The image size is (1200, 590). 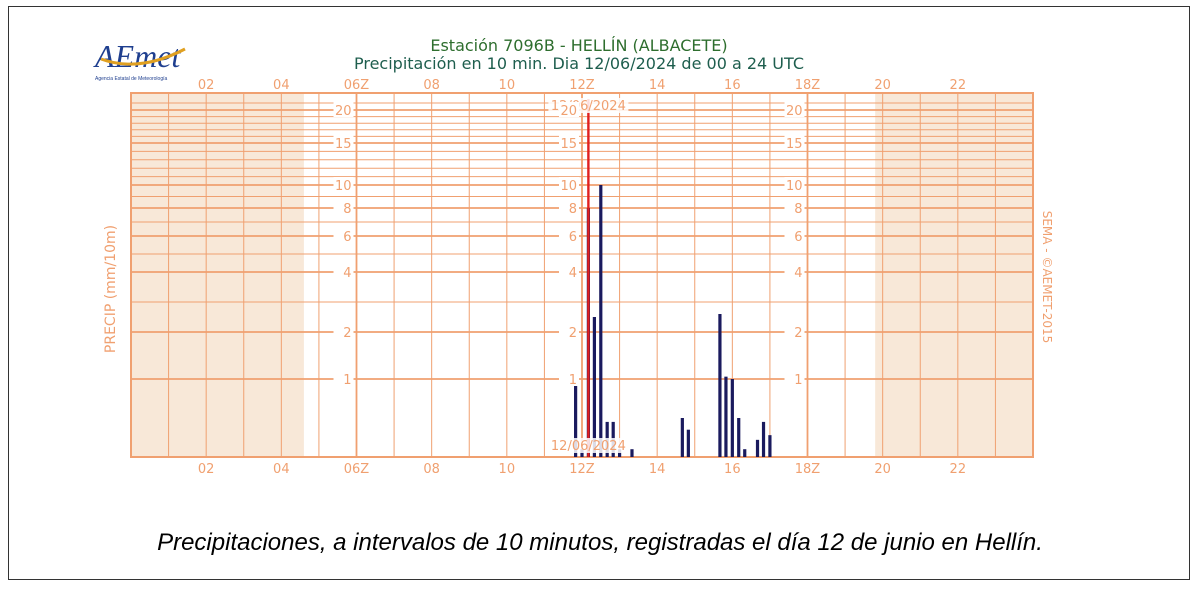 I want to click on x-tick-label-bottom: 14, so click(x=657, y=469).